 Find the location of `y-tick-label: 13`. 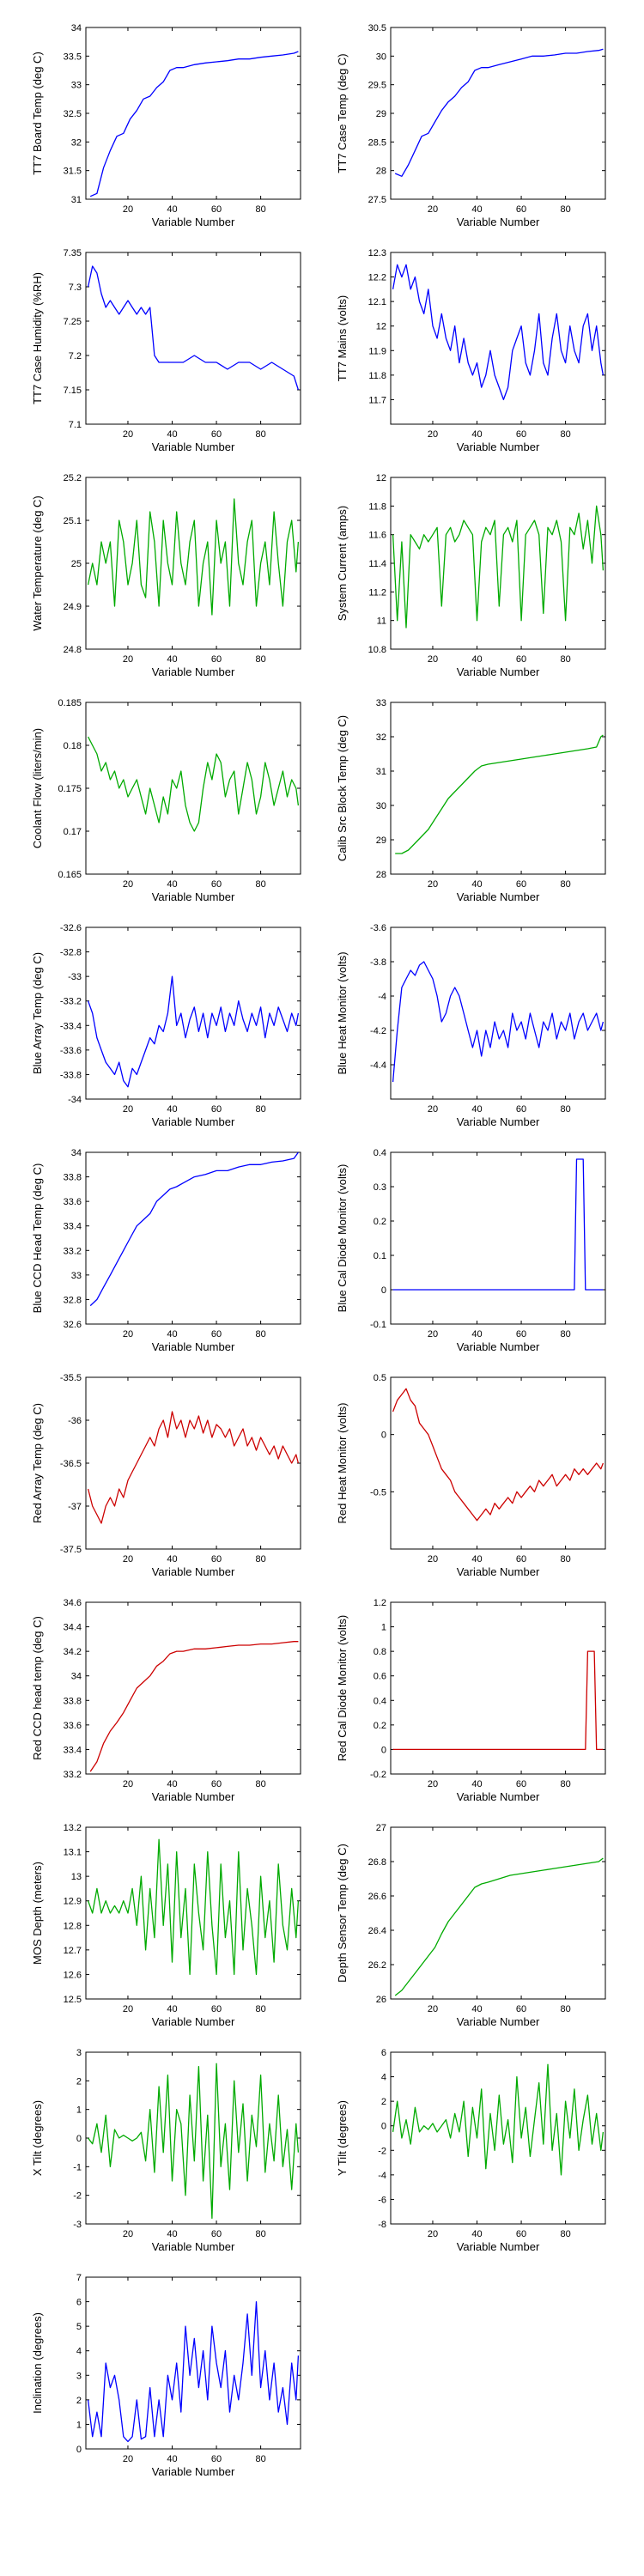

y-tick-label: 13 is located at coordinates (77, 1877).